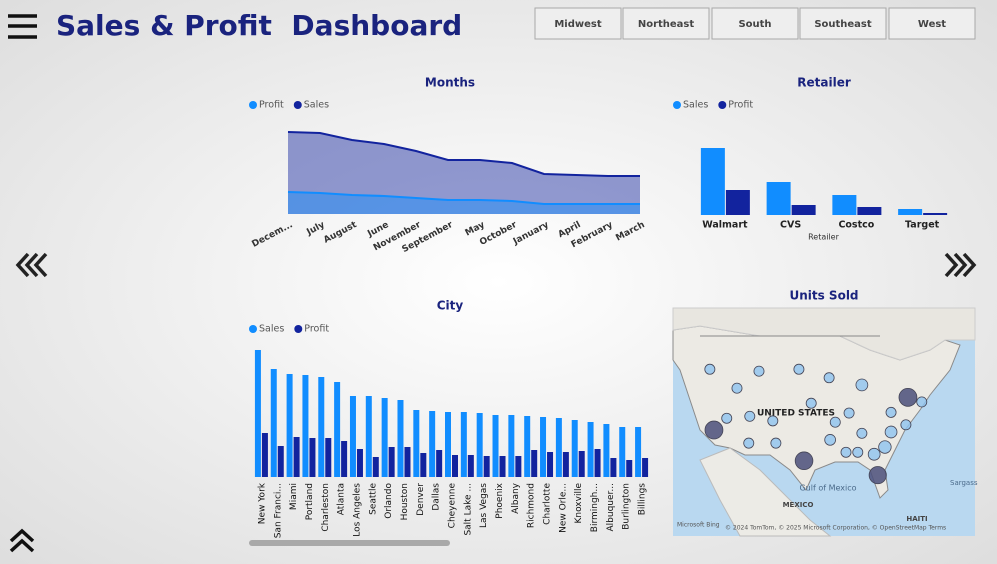 Image resolution: width=997 pixels, height=564 pixels. I want to click on x-tick-label: Charleston, so click(326, 507).